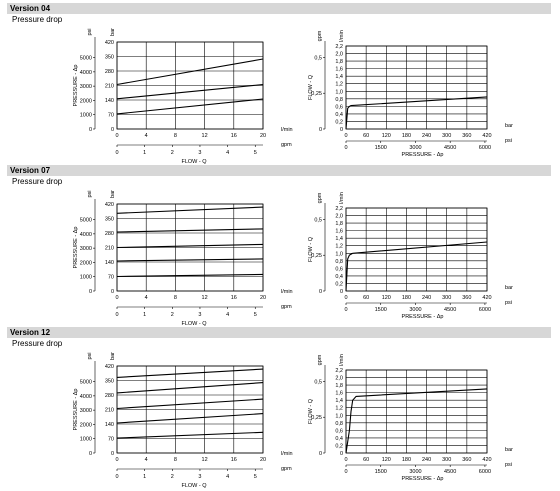  I want to click on section-title: Version 12, so click(279, 332).